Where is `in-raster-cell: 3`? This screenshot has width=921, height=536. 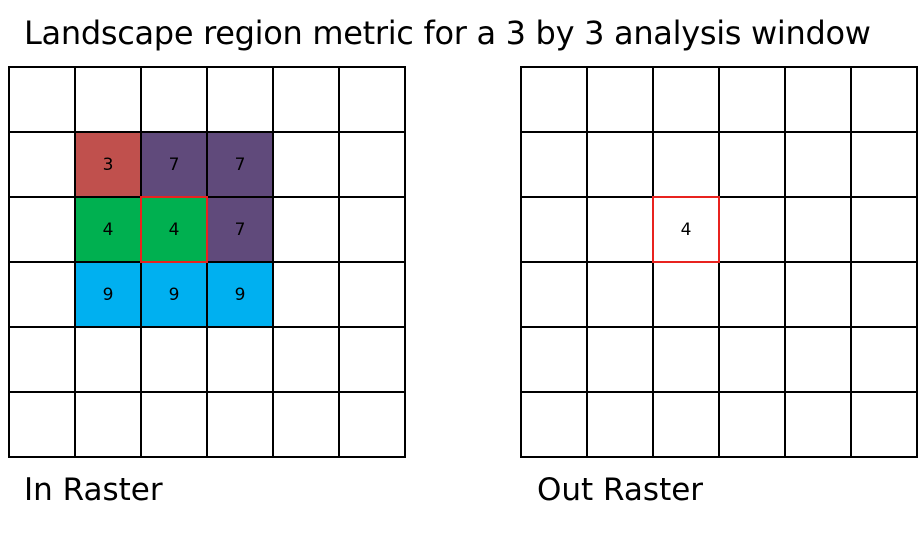 in-raster-cell: 3 is located at coordinates (109, 165).